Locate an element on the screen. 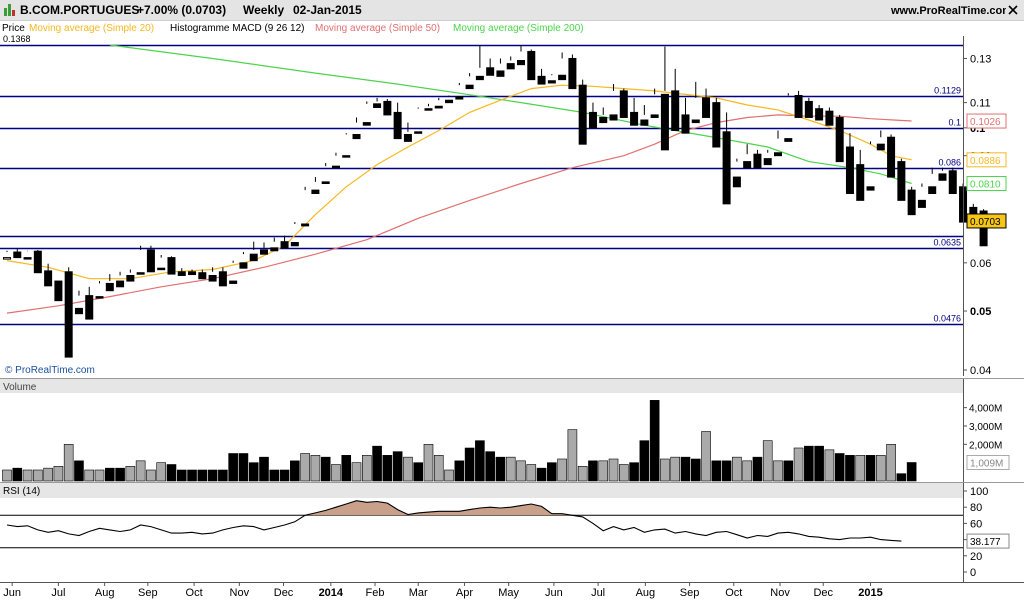 The height and width of the screenshot is (605, 1024). rsi-overbought-area is located at coordinates (439, 508).